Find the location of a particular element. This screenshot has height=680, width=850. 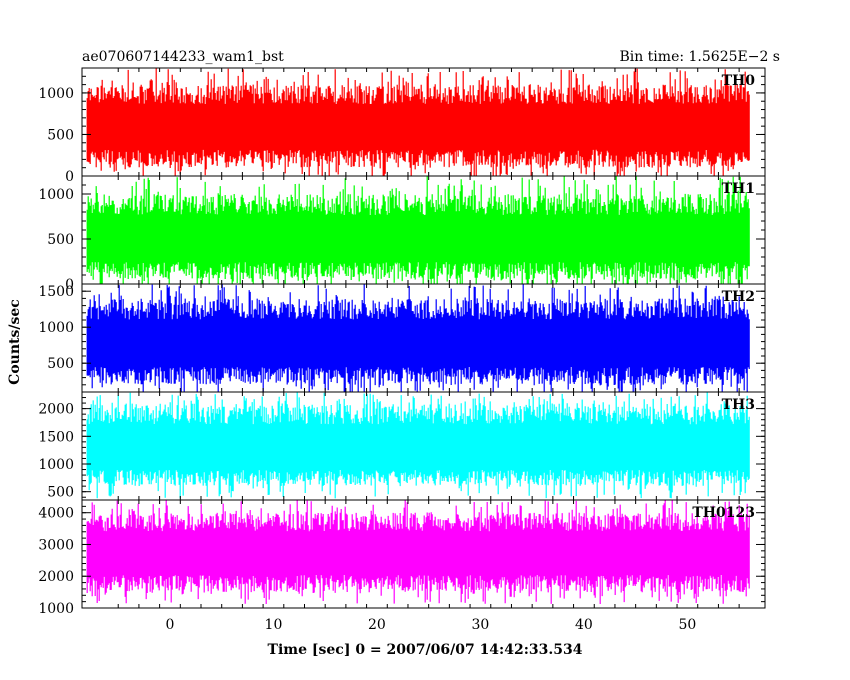

panel-th0: 0 500 1000 TH0 is located at coordinates (402, 126).